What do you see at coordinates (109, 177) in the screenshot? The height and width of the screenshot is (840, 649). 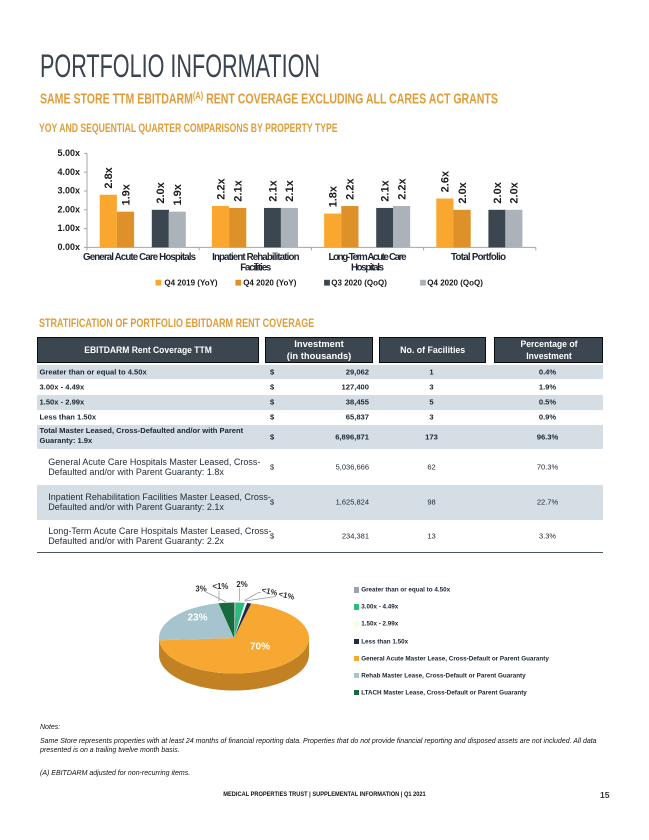 I see `svg-text: 2.8x` at bounding box center [109, 177].